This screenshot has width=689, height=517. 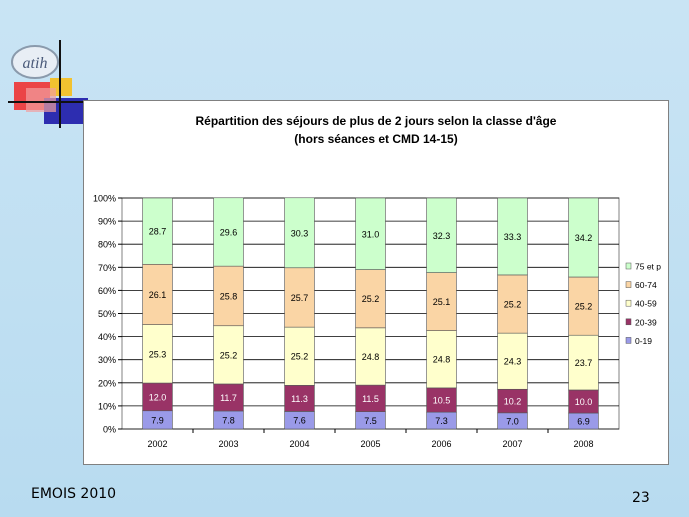 What do you see at coordinates (583, 422) in the screenshot?
I see `data-label: 6.9` at bounding box center [583, 422].